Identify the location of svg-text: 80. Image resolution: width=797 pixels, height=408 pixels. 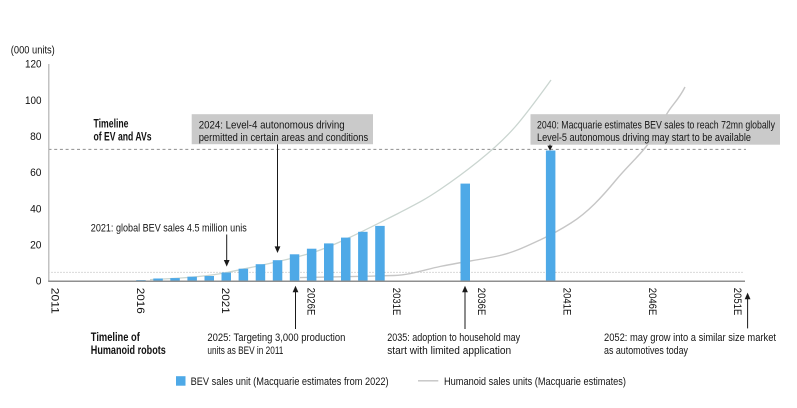
(35, 137).